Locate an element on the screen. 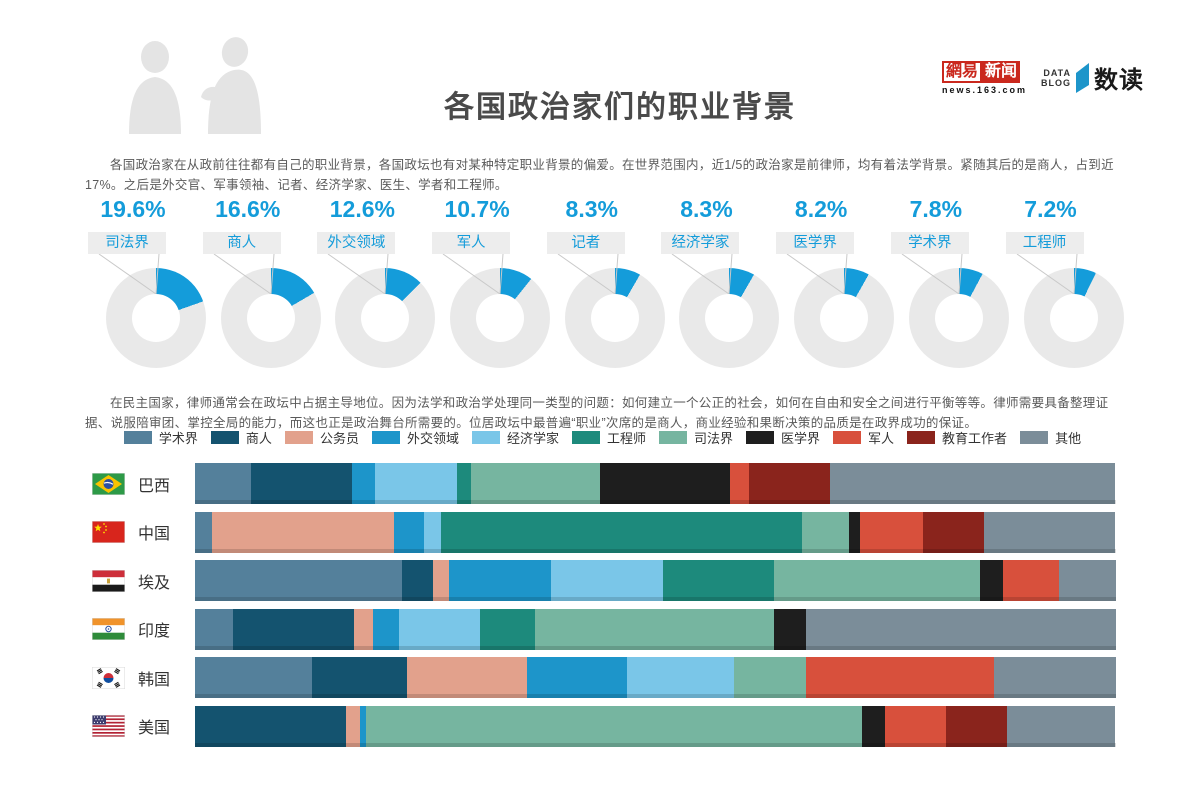 The width and height of the screenshot is (1200, 800). country-row: 埃及 is located at coordinates (600, 580).